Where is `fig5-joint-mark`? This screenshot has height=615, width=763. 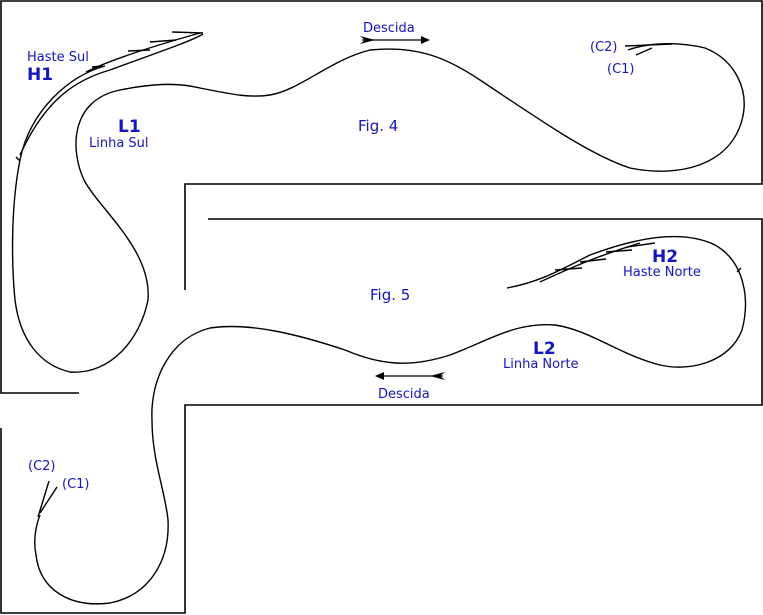 fig5-joint-mark is located at coordinates (739, 270).